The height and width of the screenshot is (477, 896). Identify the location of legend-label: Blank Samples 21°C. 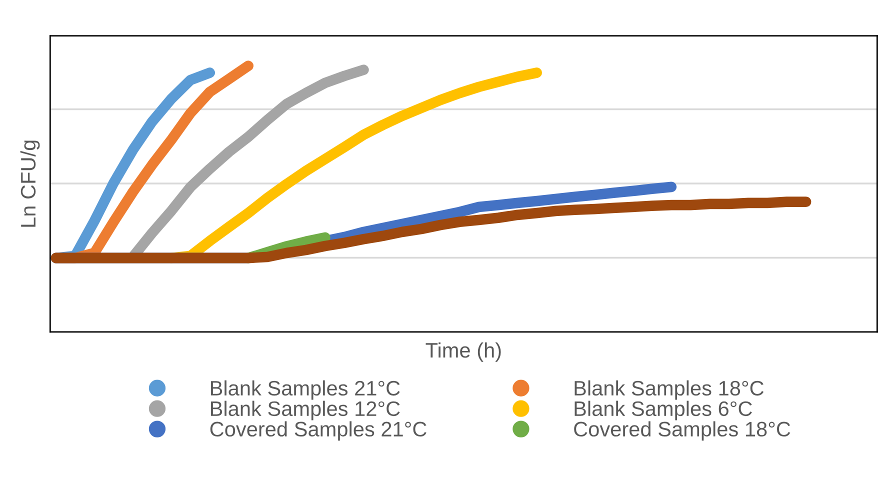
(305, 390).